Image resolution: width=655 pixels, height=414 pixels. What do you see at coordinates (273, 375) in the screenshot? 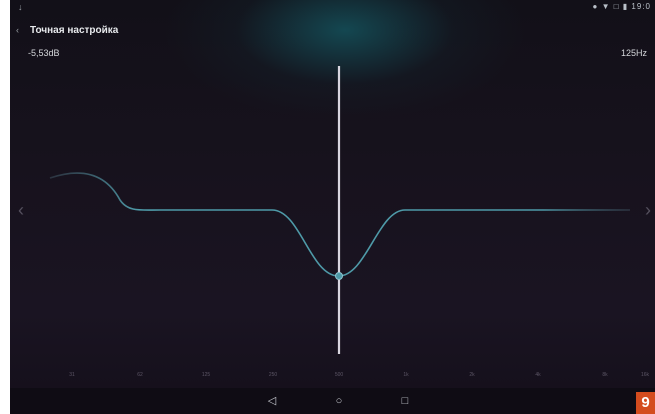
I see `freq-label: 250` at bounding box center [273, 375].